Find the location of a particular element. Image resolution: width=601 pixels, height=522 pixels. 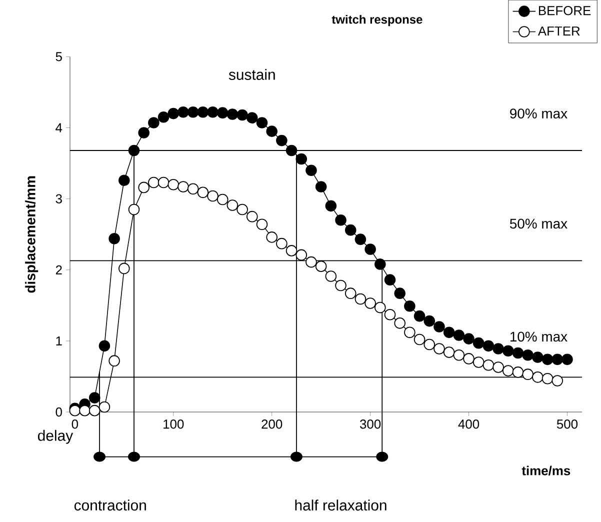

x-tick-label: 500 is located at coordinates (567, 424).